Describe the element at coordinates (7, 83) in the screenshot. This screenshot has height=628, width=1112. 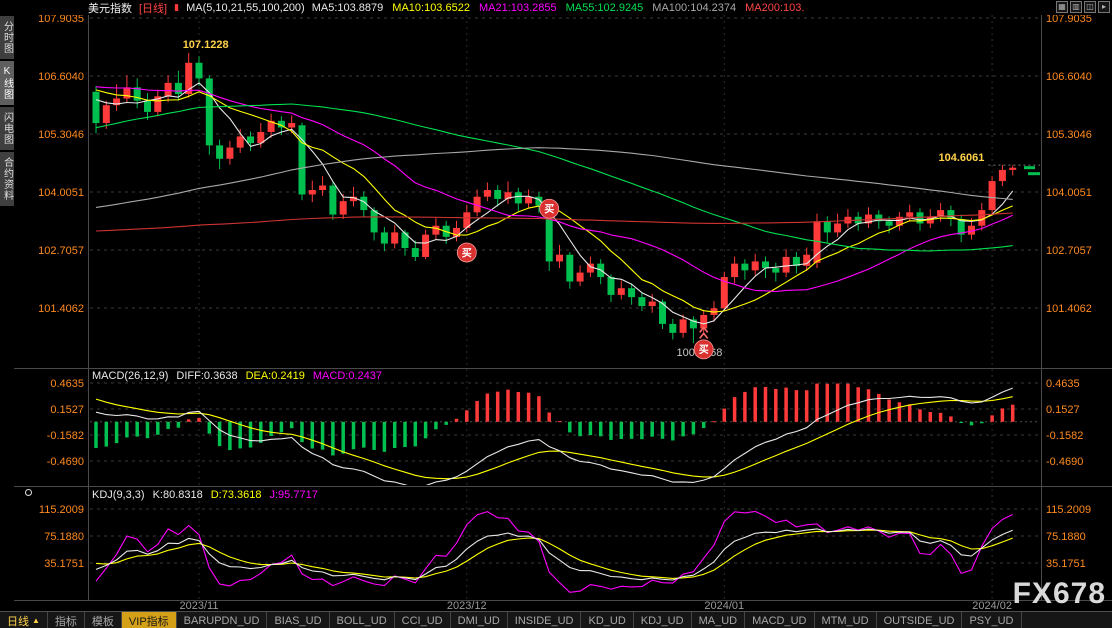
I see `sidebar-item-kline-chart: K线图` at that location.